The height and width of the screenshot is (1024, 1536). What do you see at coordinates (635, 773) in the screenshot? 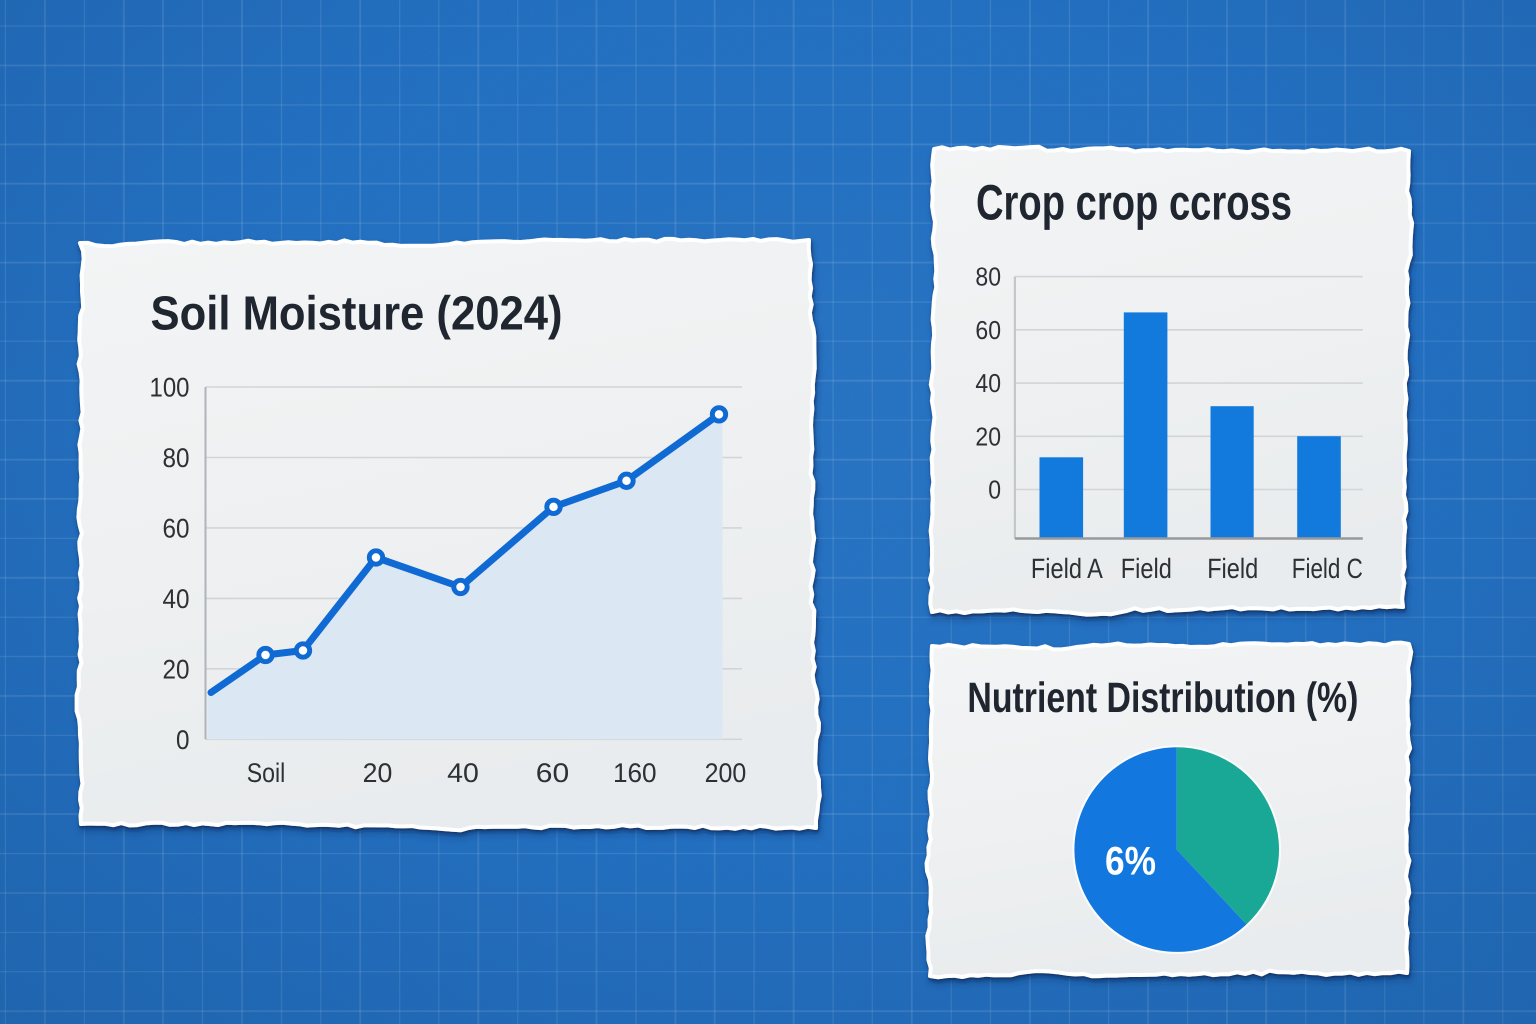
I see `svg-text: 160` at bounding box center [635, 773].